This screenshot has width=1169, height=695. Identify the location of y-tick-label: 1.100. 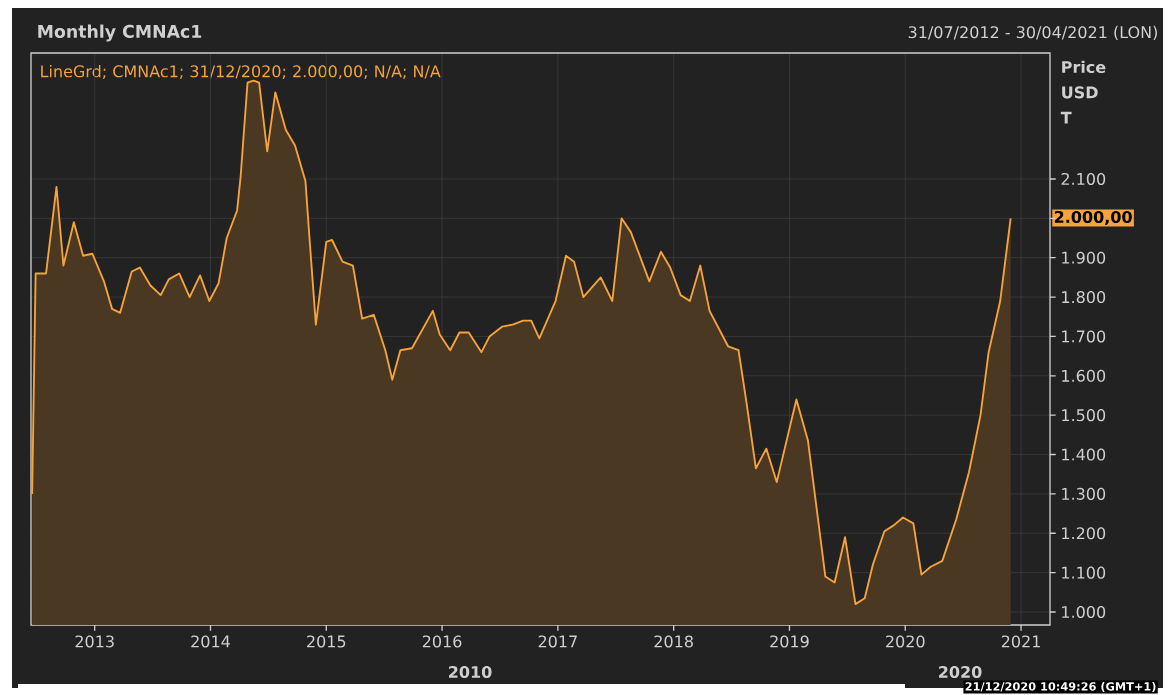
(1084, 572).